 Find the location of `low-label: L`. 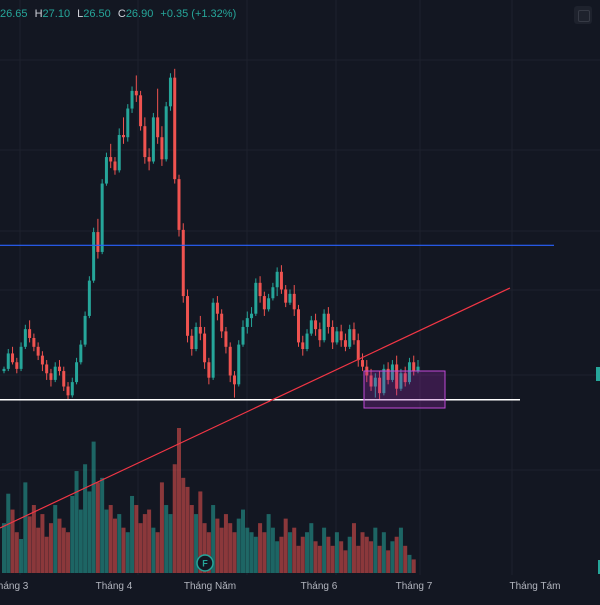

low-label: L is located at coordinates (80, 14).